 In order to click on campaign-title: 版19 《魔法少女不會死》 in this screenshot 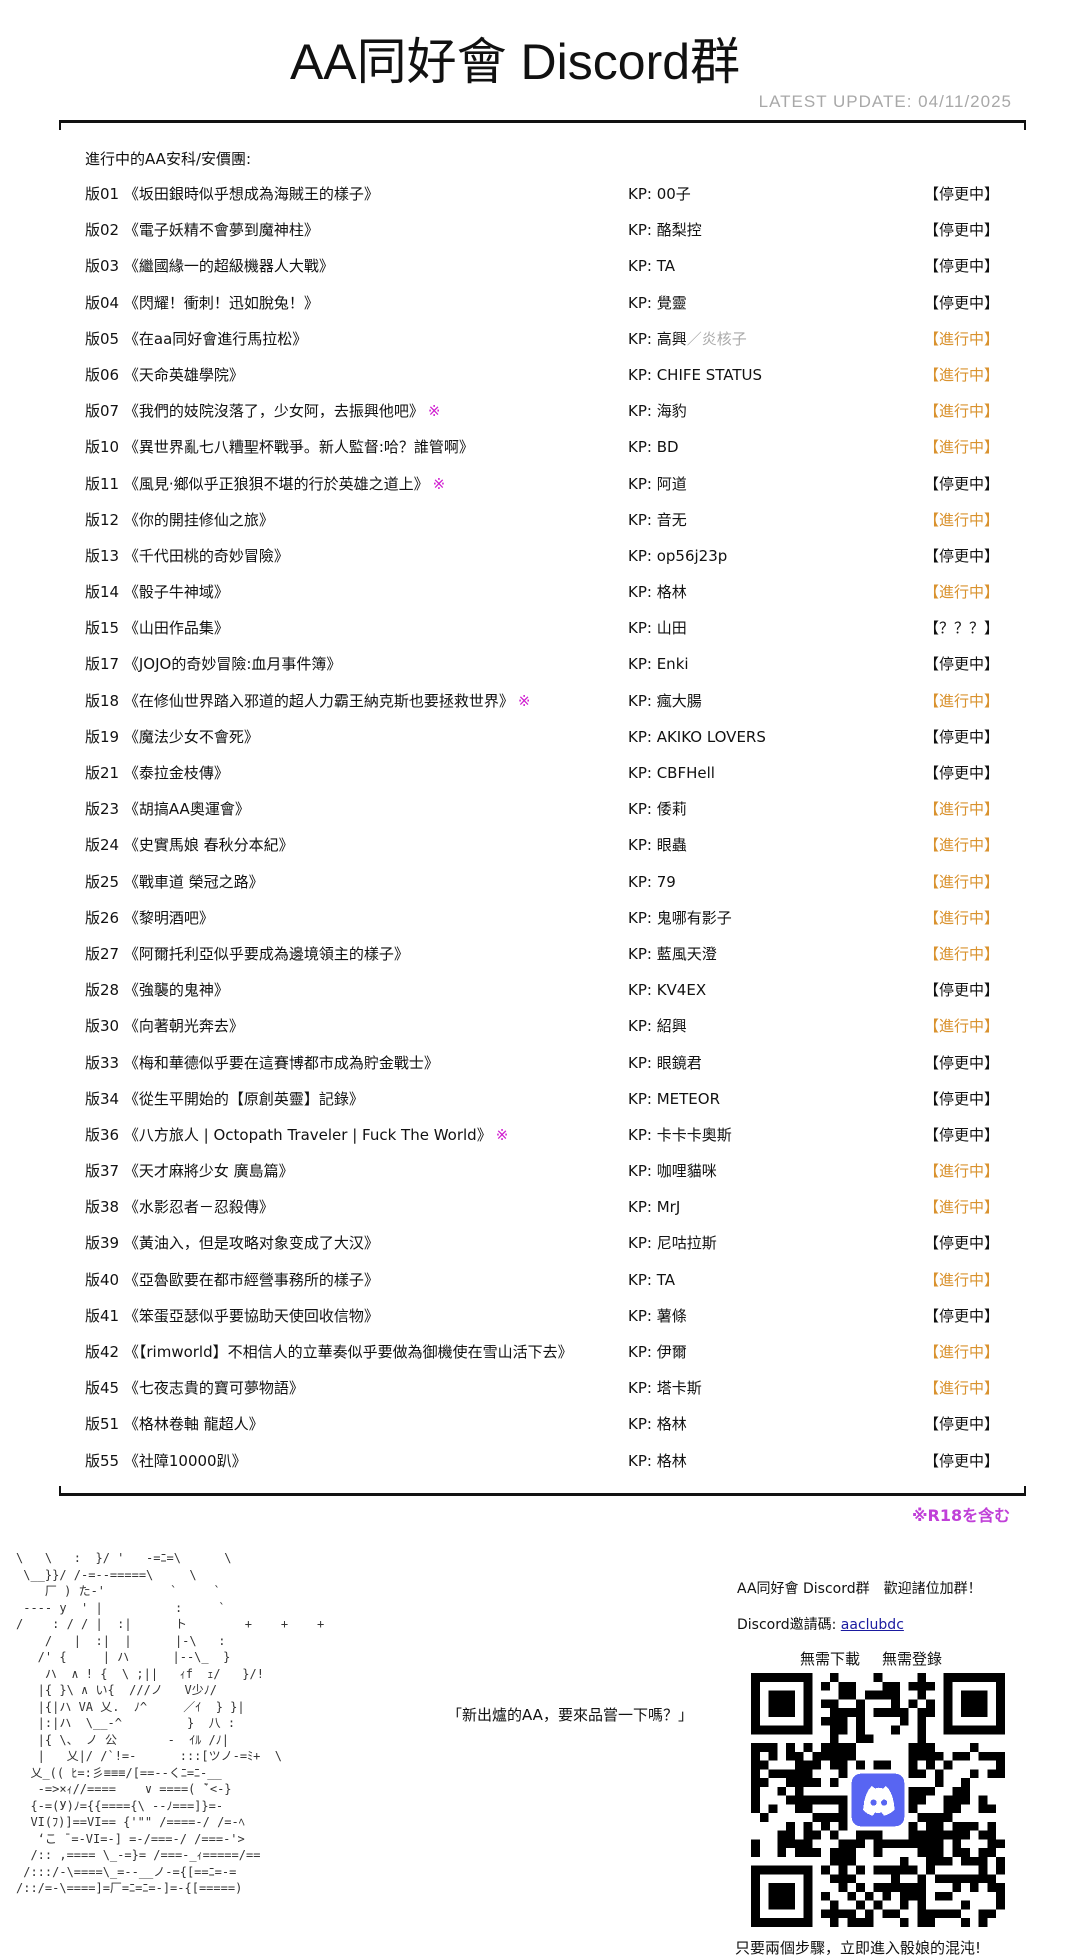, I will do `click(174, 737)`.